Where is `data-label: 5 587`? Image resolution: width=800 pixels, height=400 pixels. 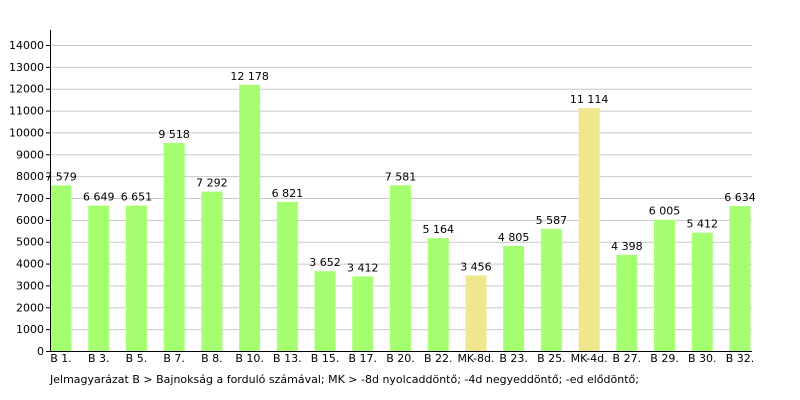 data-label: 5 587 is located at coordinates (552, 220).